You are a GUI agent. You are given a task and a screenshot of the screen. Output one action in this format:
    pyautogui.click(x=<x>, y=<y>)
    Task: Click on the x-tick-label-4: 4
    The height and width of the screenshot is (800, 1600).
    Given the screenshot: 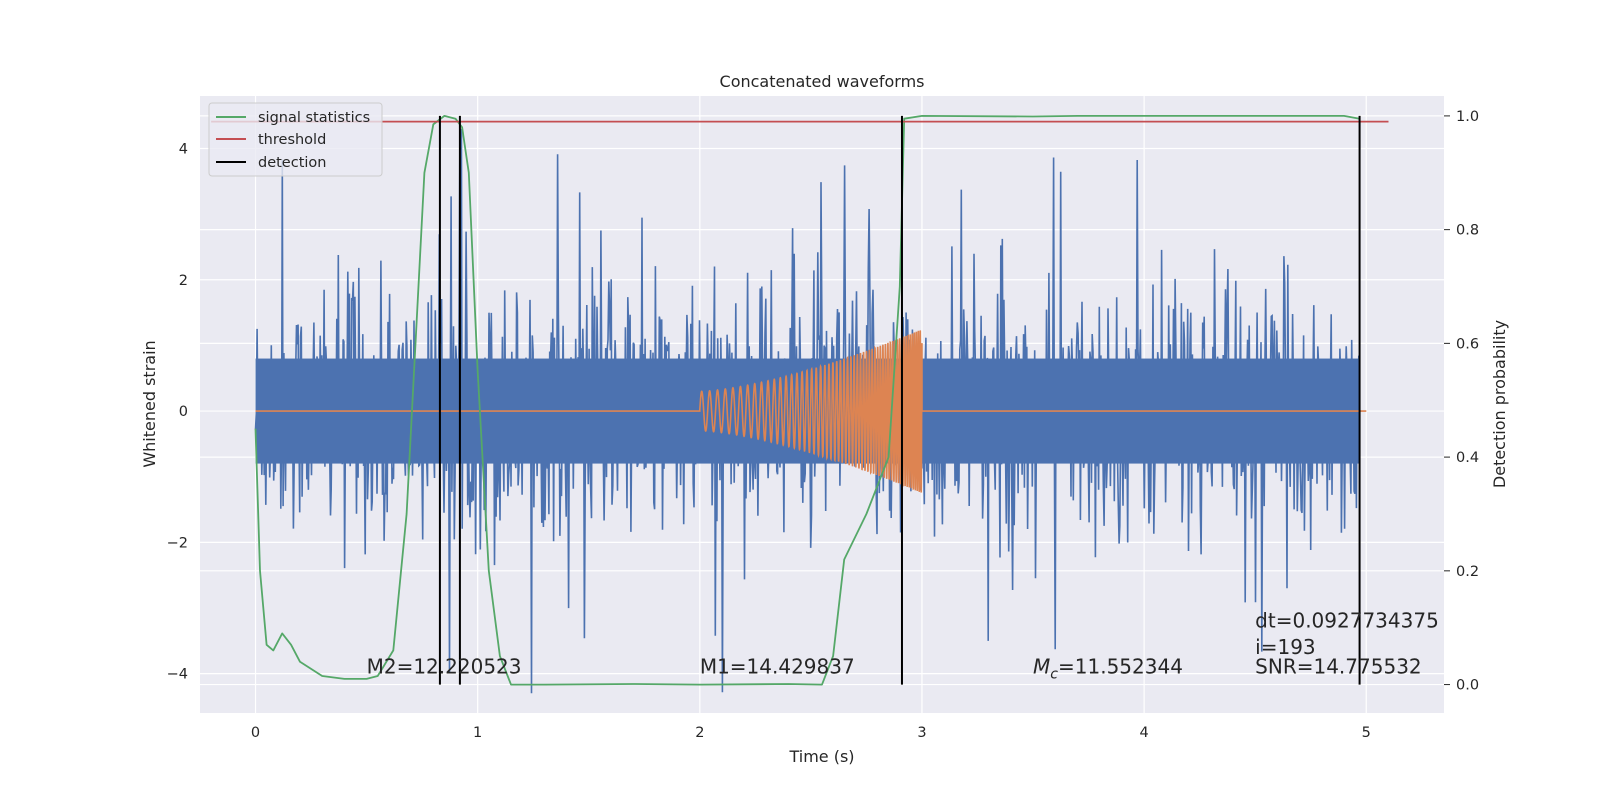 What is the action you would take?
    pyautogui.click(x=1143, y=733)
    